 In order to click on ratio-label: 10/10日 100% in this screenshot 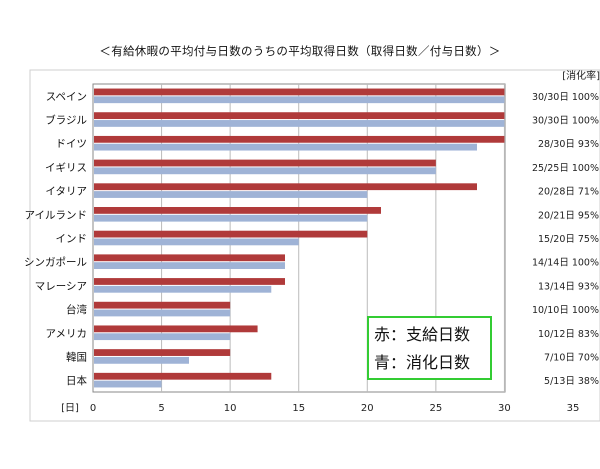, I will do `click(565, 310)`.